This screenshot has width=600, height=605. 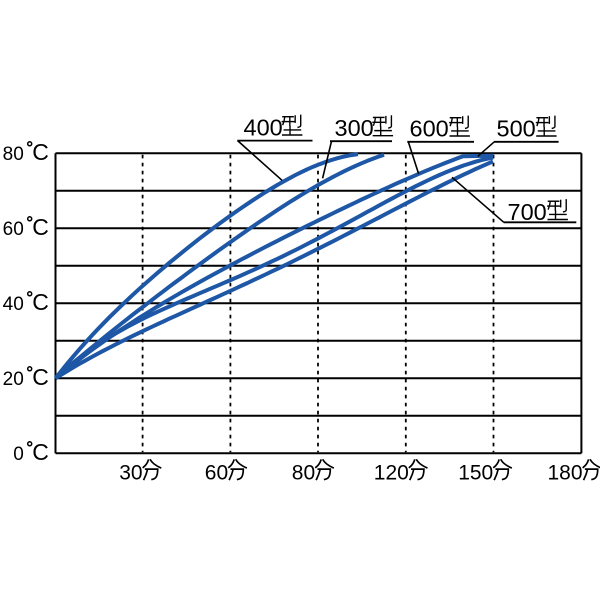 What do you see at coordinates (13, 379) in the screenshot?
I see `svg-text: 20` at bounding box center [13, 379].